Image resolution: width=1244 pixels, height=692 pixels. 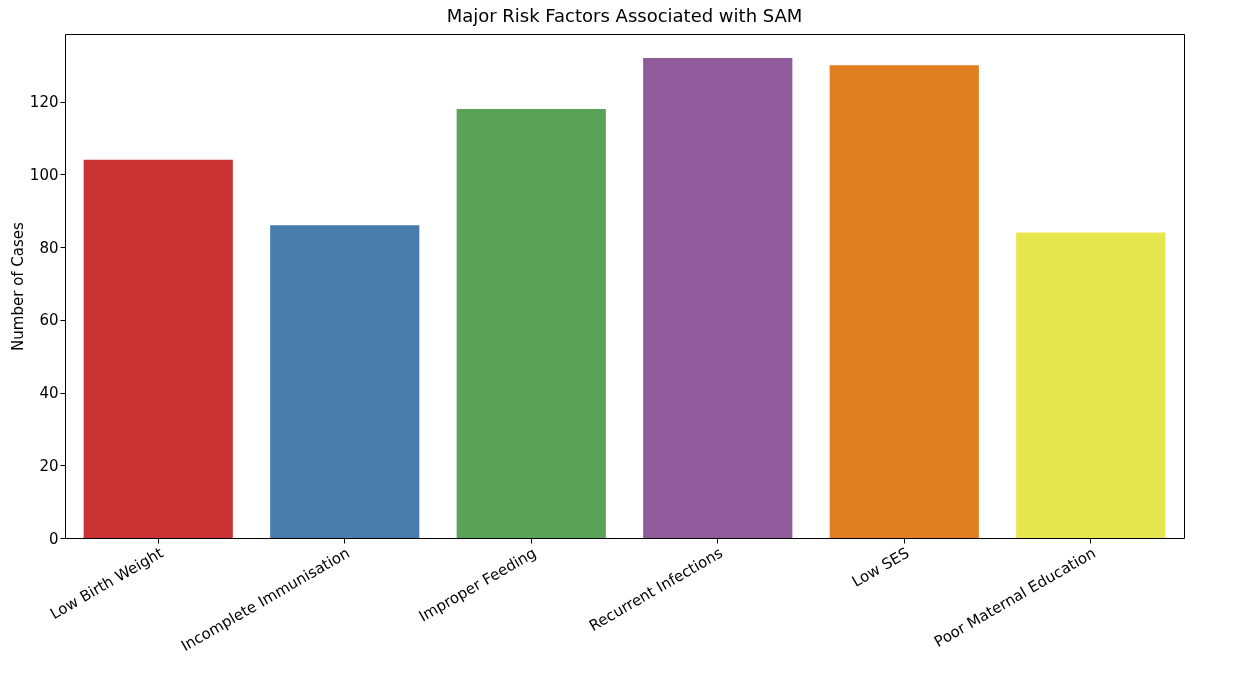 What do you see at coordinates (624, 15) in the screenshot?
I see `chart-title: Major Risk Factors Associated with SAM` at bounding box center [624, 15].